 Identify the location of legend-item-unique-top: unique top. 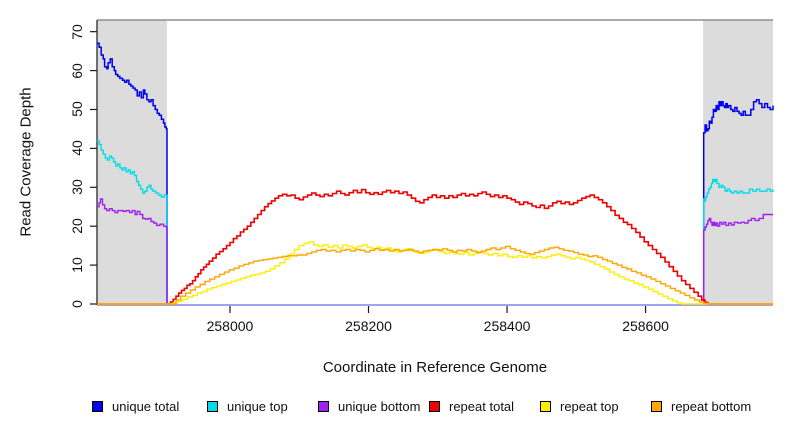
(247, 406).